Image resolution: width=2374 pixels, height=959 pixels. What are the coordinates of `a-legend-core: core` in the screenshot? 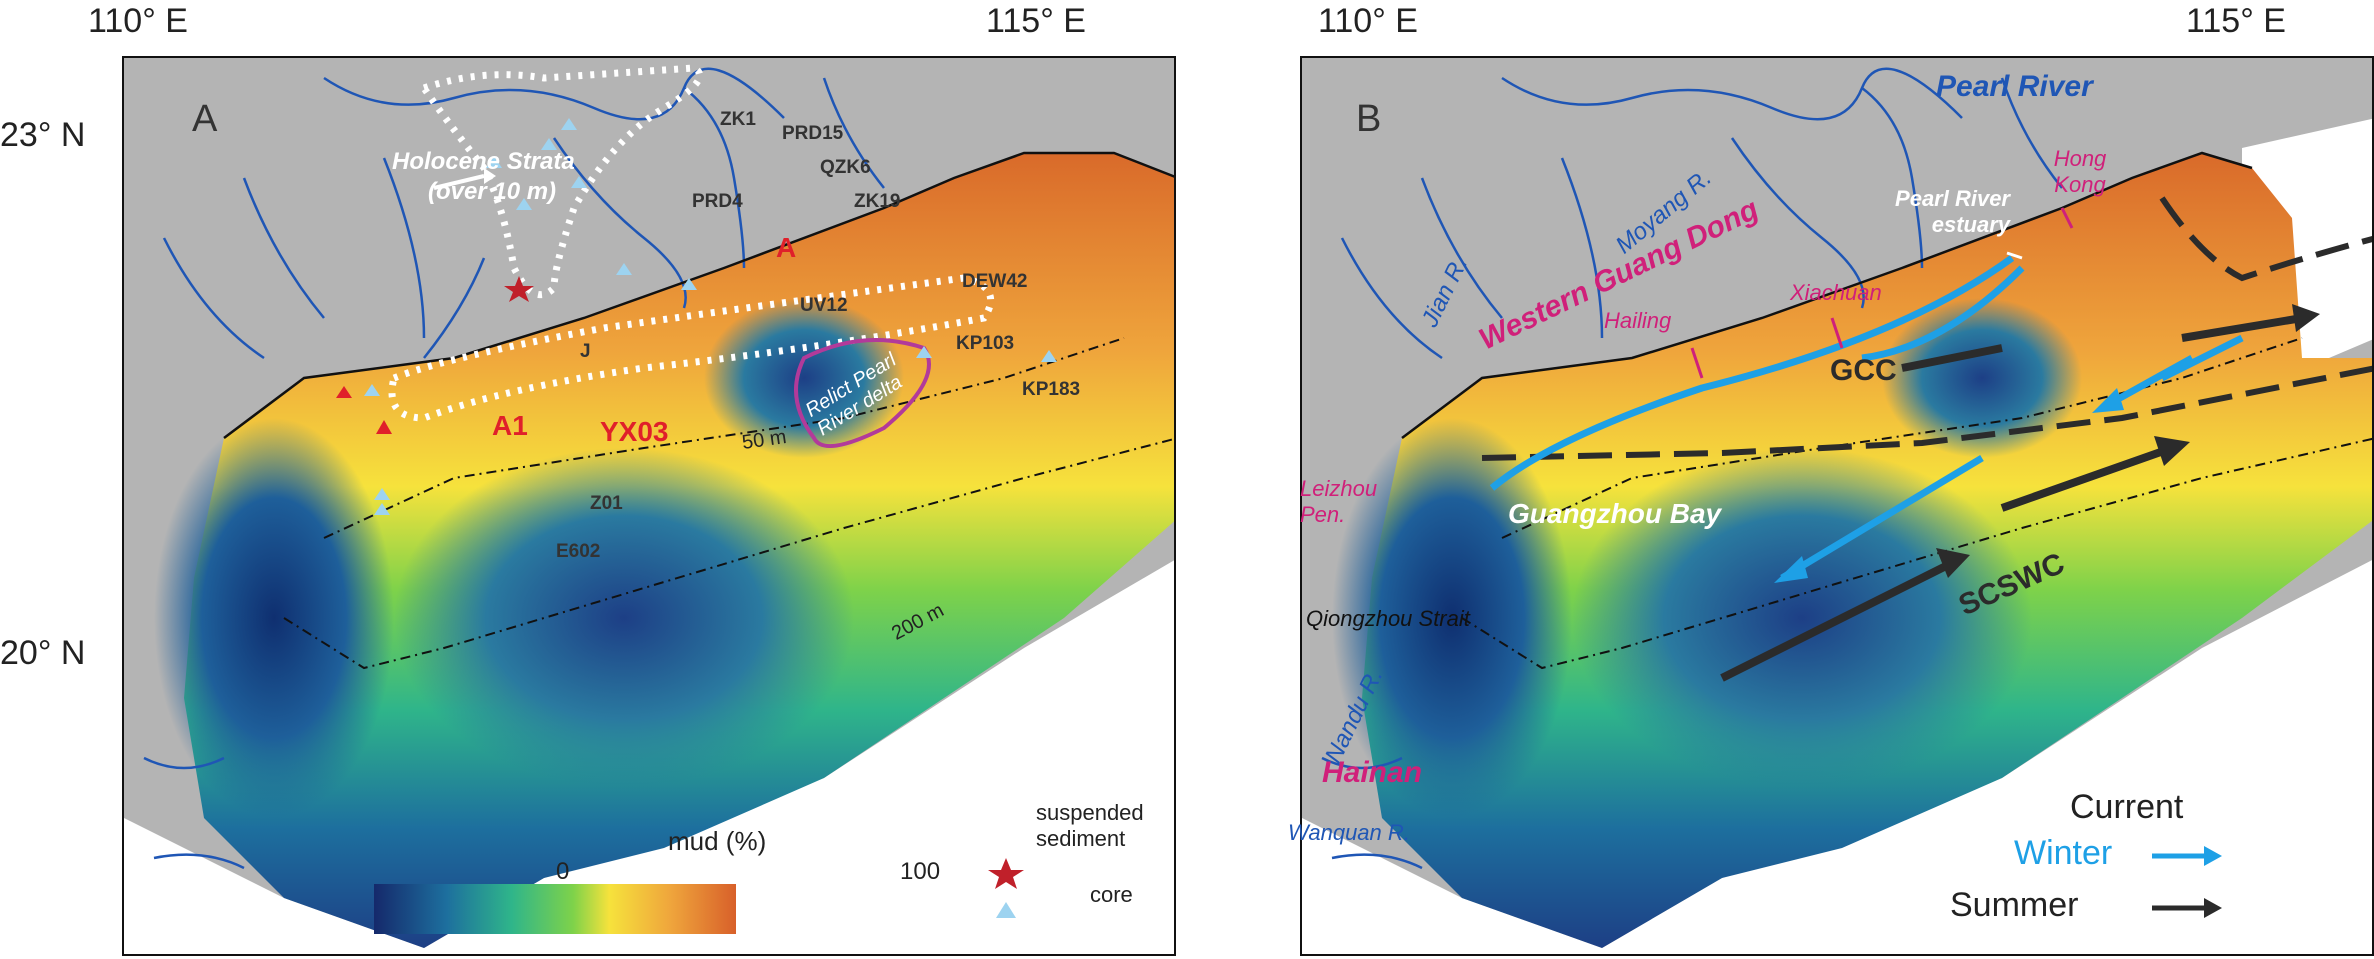 It's located at (1111, 894).